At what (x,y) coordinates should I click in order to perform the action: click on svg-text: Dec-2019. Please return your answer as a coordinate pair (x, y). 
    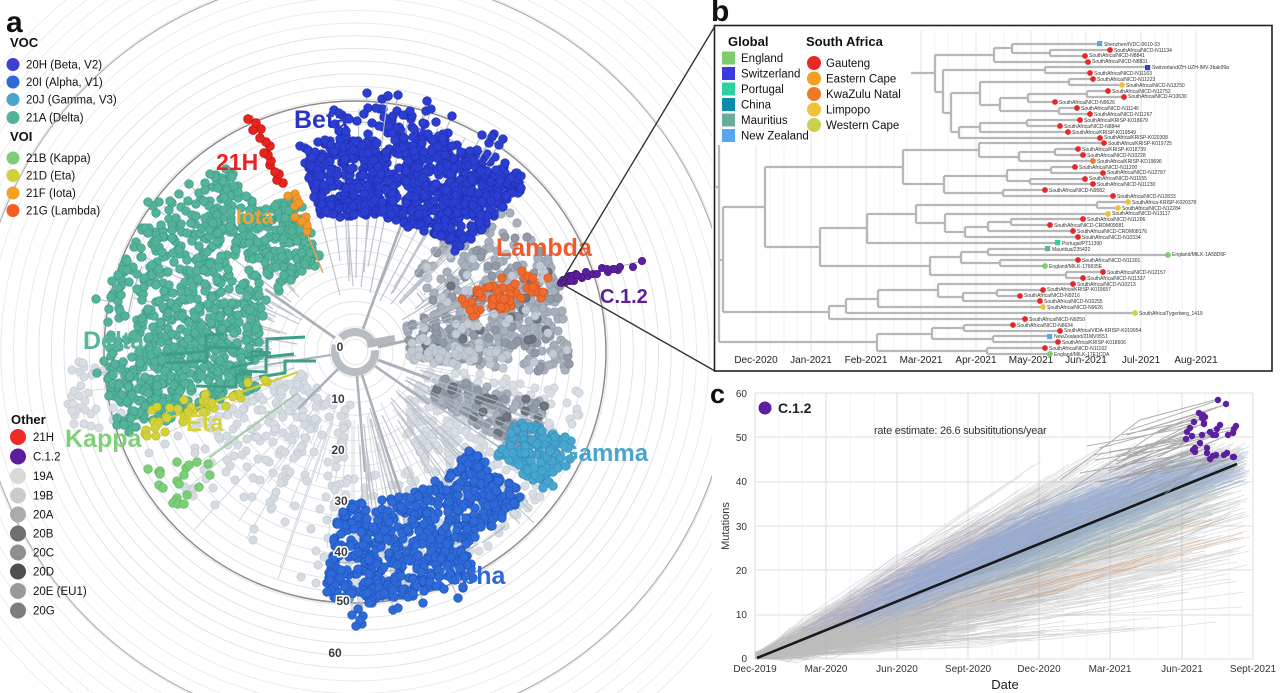
    Looking at the image, I should click on (755, 669).